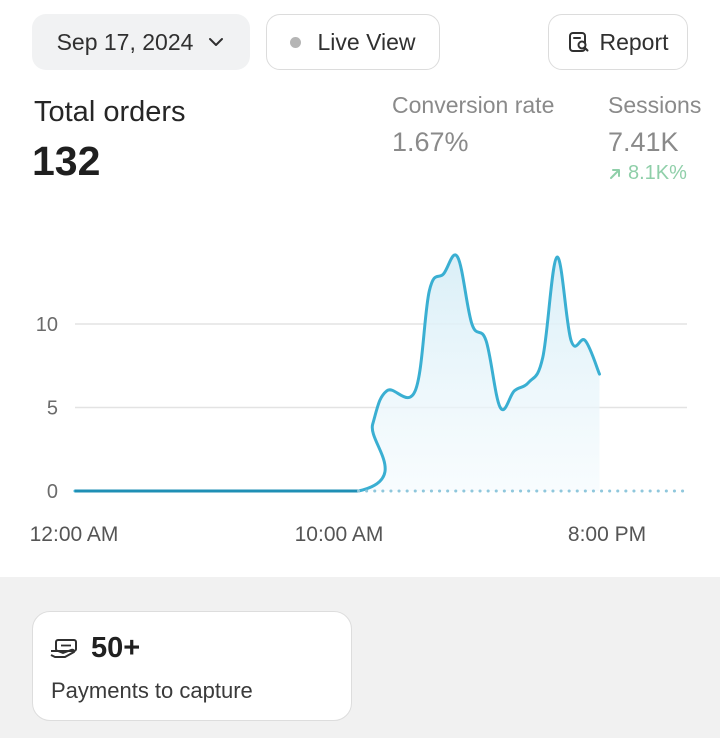  What do you see at coordinates (579, 42) in the screenshot?
I see `report-search-icon` at bounding box center [579, 42].